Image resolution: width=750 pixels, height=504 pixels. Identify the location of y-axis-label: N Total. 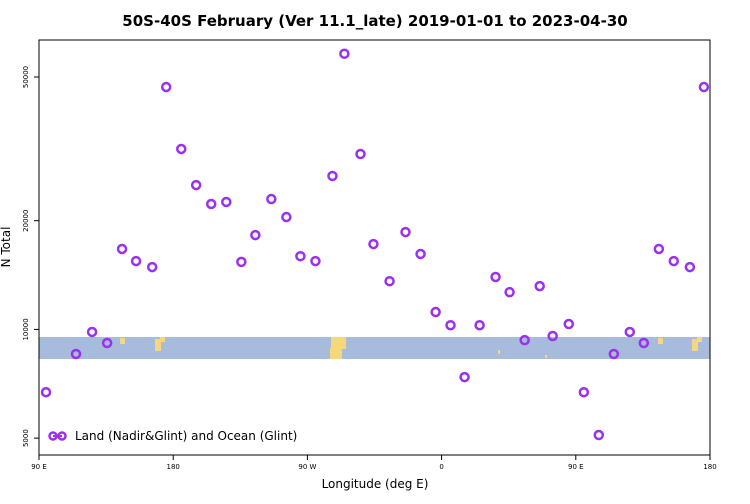
(6, 247).